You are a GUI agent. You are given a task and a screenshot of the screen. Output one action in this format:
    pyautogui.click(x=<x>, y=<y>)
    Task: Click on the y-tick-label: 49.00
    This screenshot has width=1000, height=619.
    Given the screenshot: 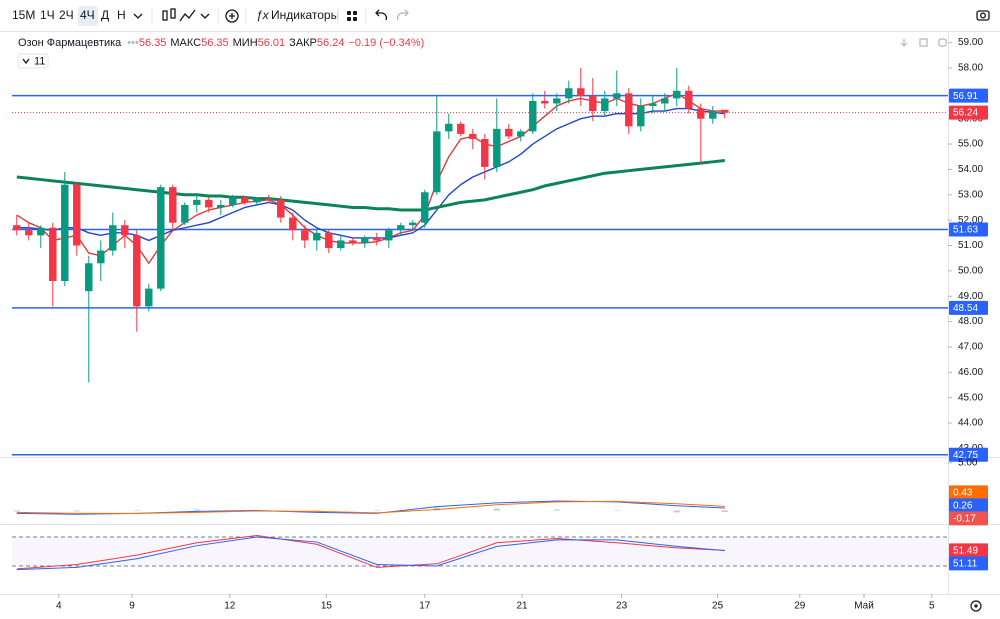 What is the action you would take?
    pyautogui.click(x=970, y=296)
    